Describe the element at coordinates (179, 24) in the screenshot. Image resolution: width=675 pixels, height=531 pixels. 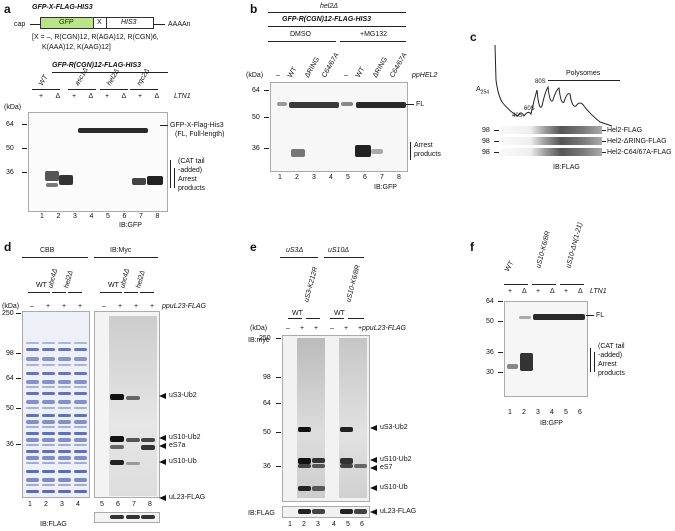
I see `polya-label: AAAAn` at that location.